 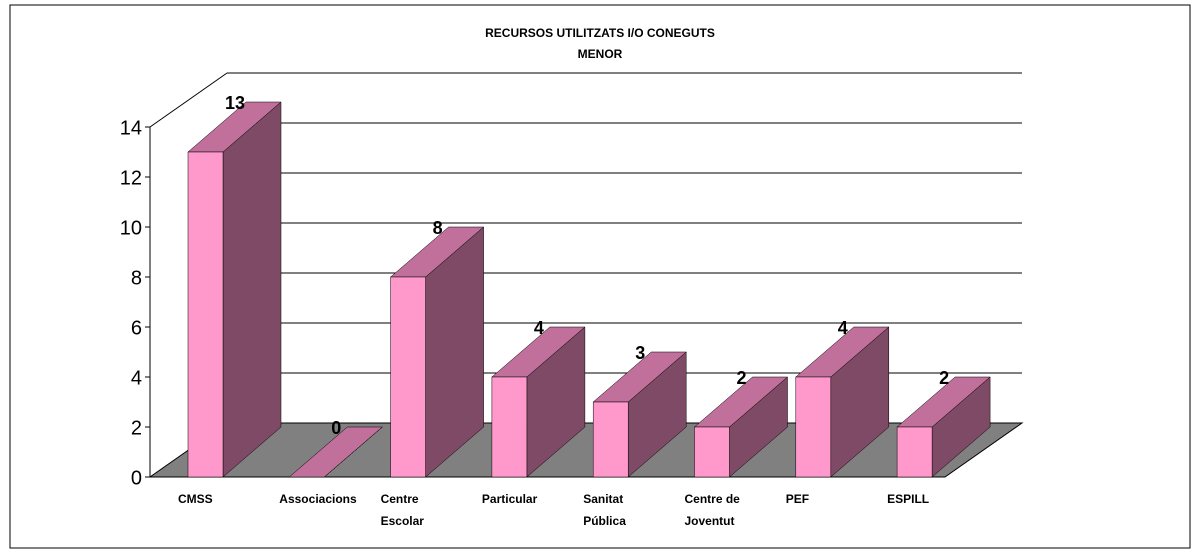 I want to click on wall-edge, so click(x=188, y=100).